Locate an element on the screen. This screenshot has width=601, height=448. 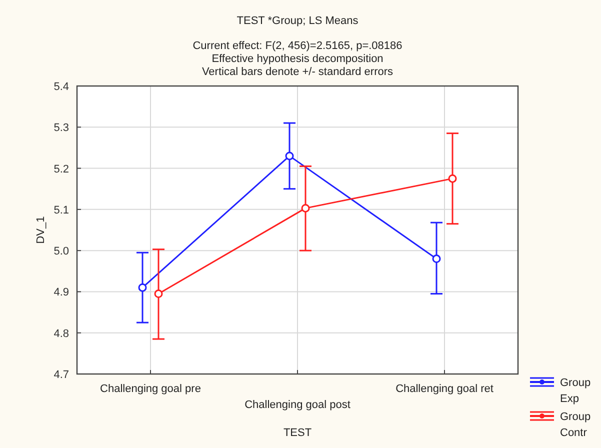
text: Effective hypothesis decomposition is located at coordinates (298, 59).